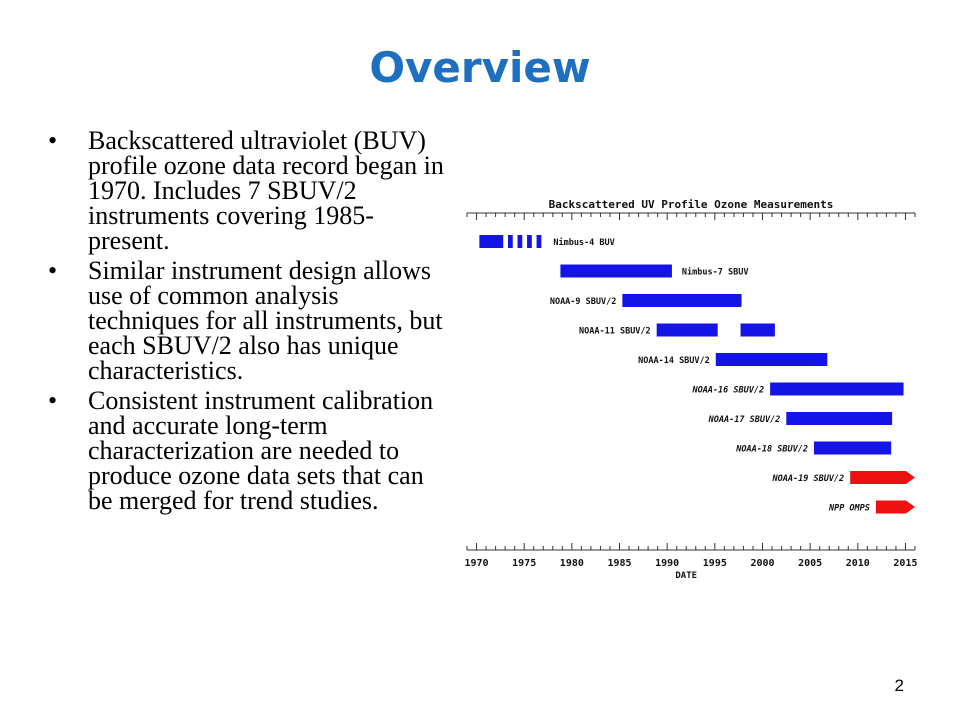  Describe the element at coordinates (667, 563) in the screenshot. I see `tick-label: 1990` at that location.